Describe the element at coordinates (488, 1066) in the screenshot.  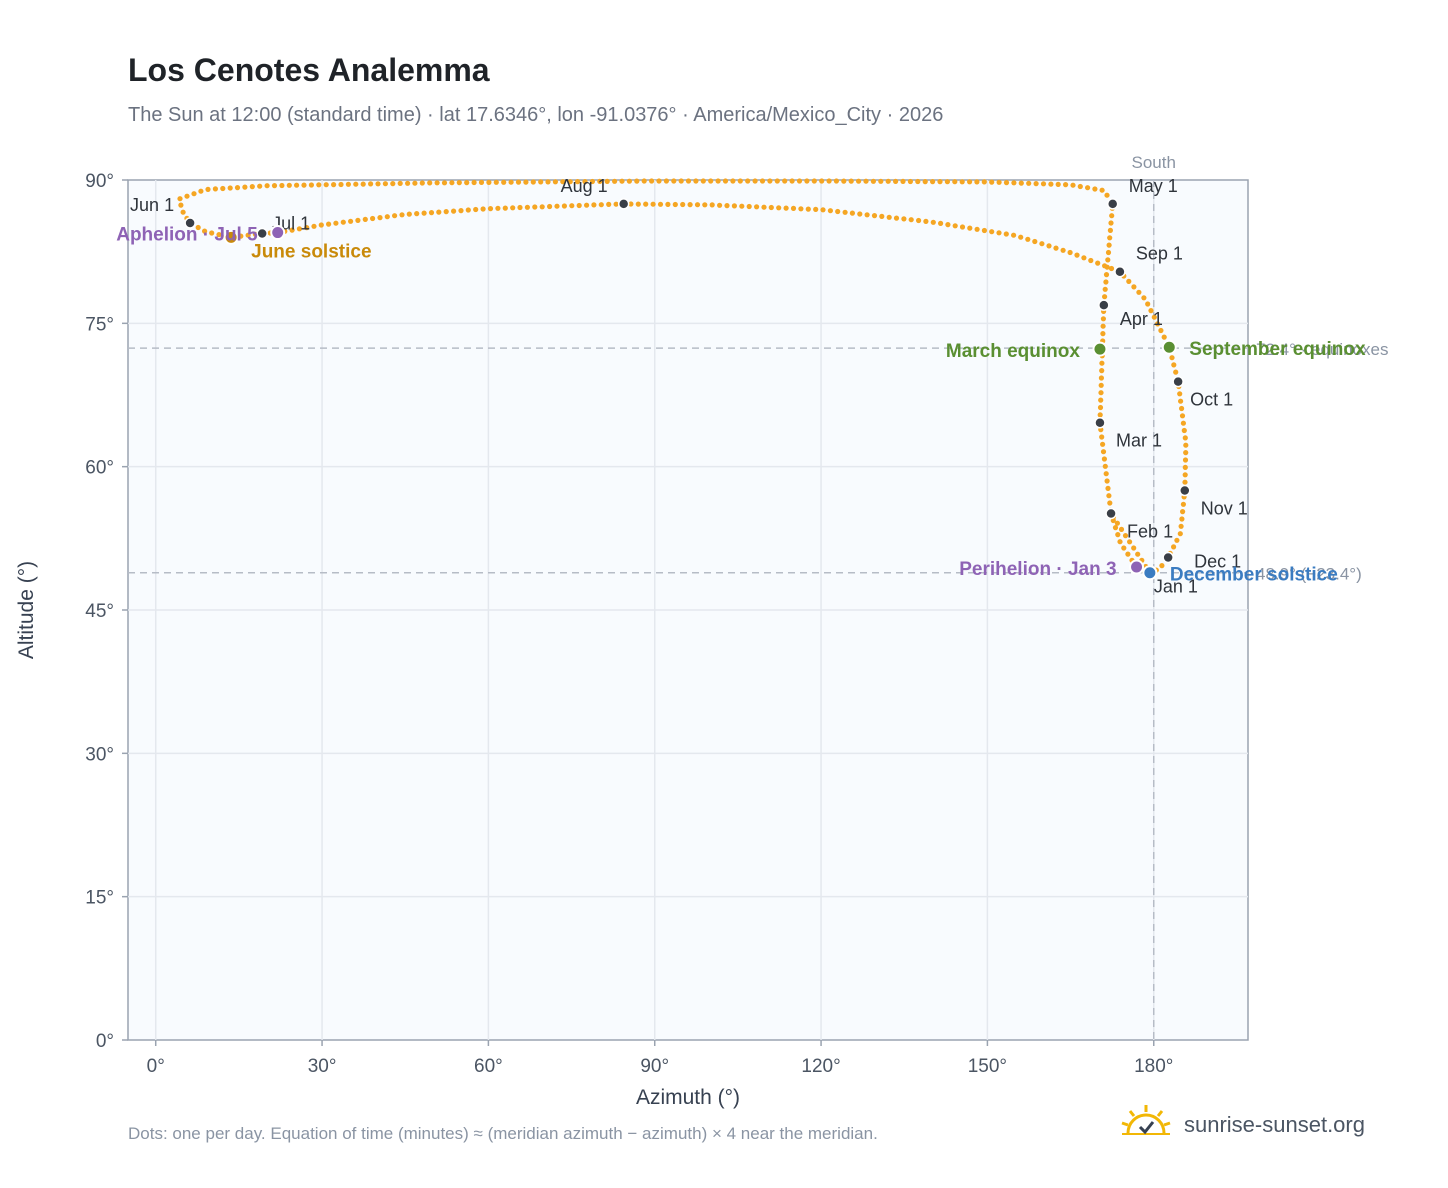
I see `x-tick-label: 60°` at that location.